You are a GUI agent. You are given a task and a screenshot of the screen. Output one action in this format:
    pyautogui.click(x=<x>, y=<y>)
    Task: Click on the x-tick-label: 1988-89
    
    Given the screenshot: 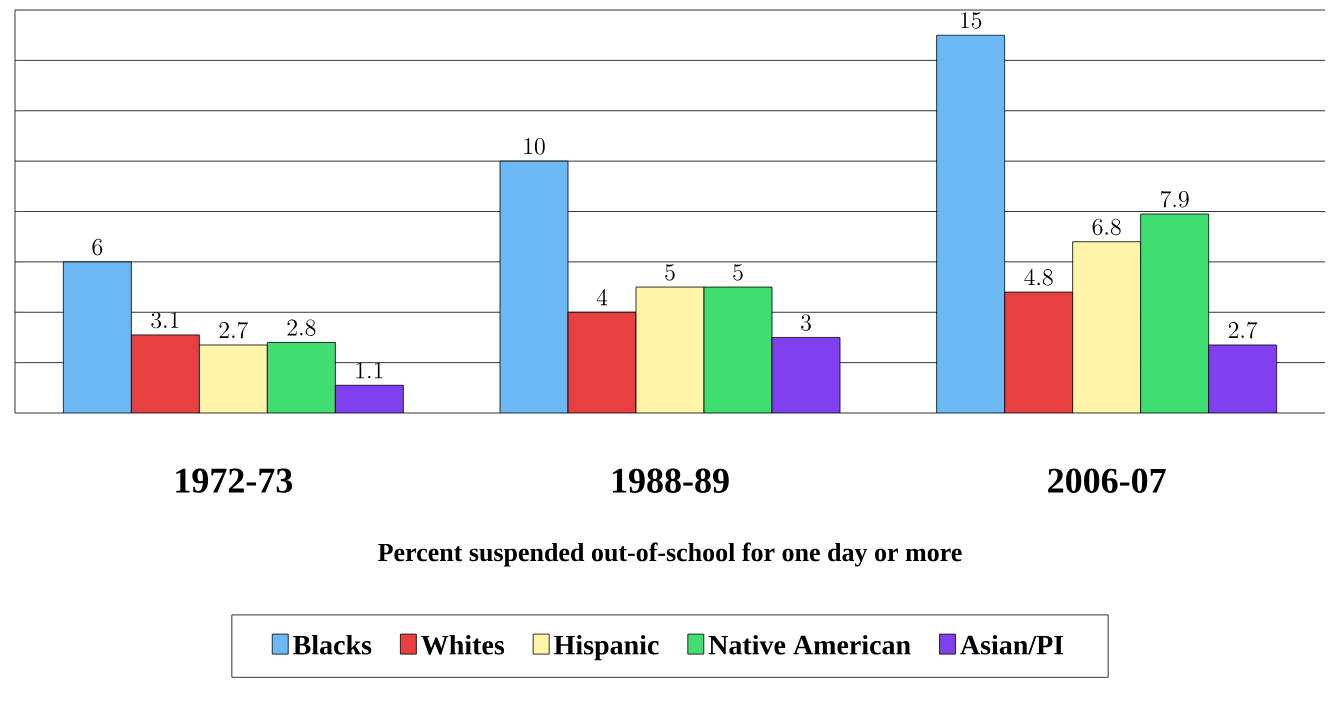 What is the action you would take?
    pyautogui.click(x=670, y=480)
    